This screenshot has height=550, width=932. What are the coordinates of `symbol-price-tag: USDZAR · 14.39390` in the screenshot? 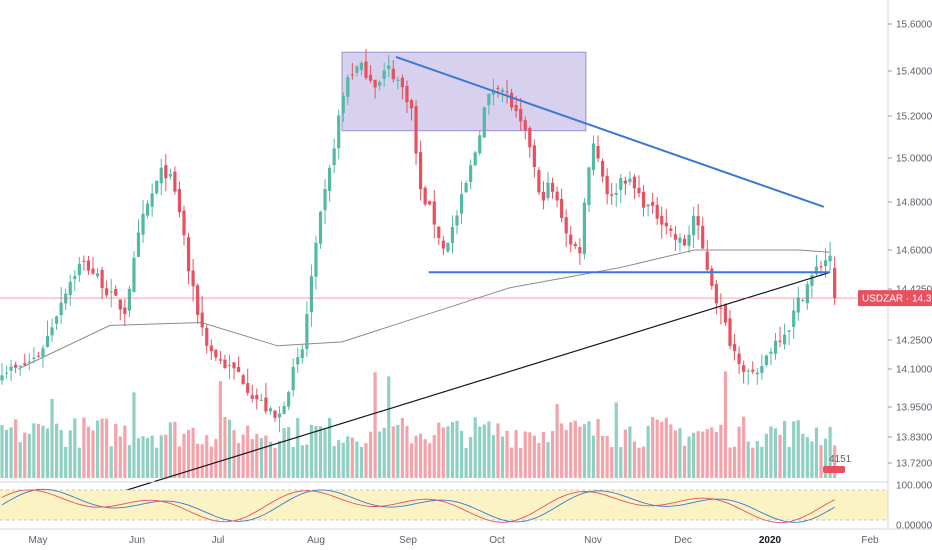 It's located at (895, 298).